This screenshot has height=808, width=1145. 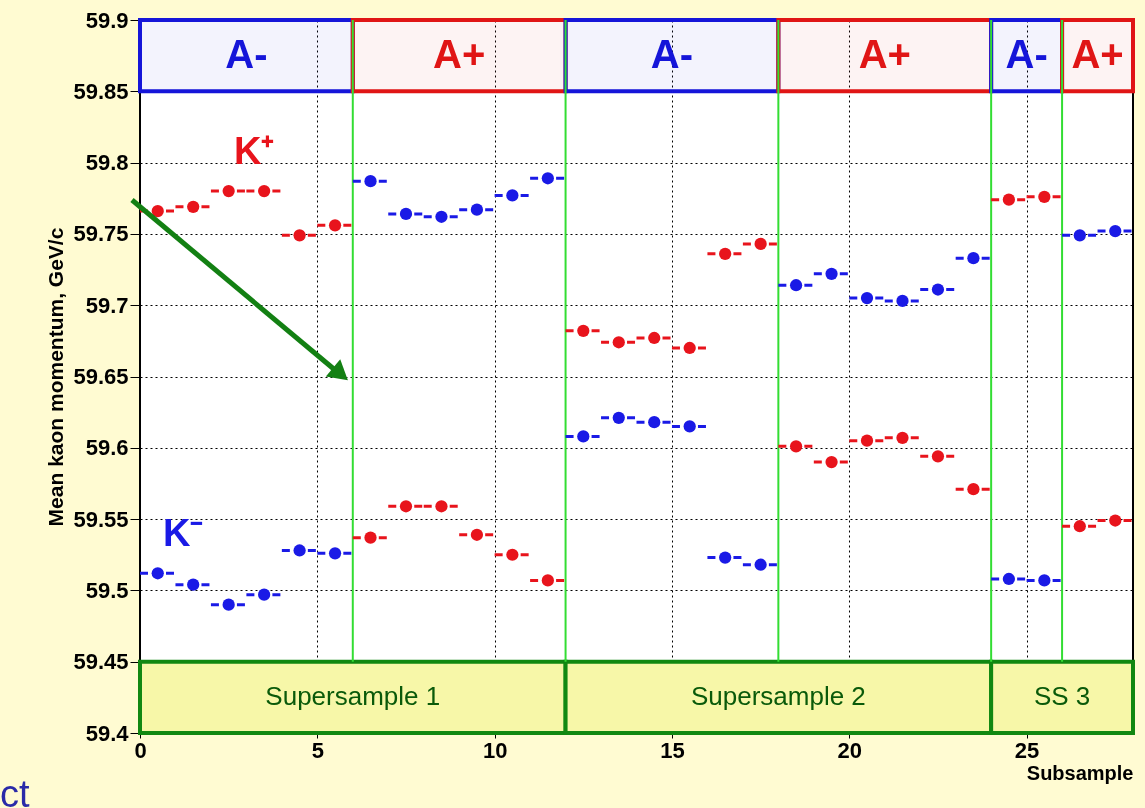 I want to click on y-tick-label: 59.7, so click(x=107, y=305).